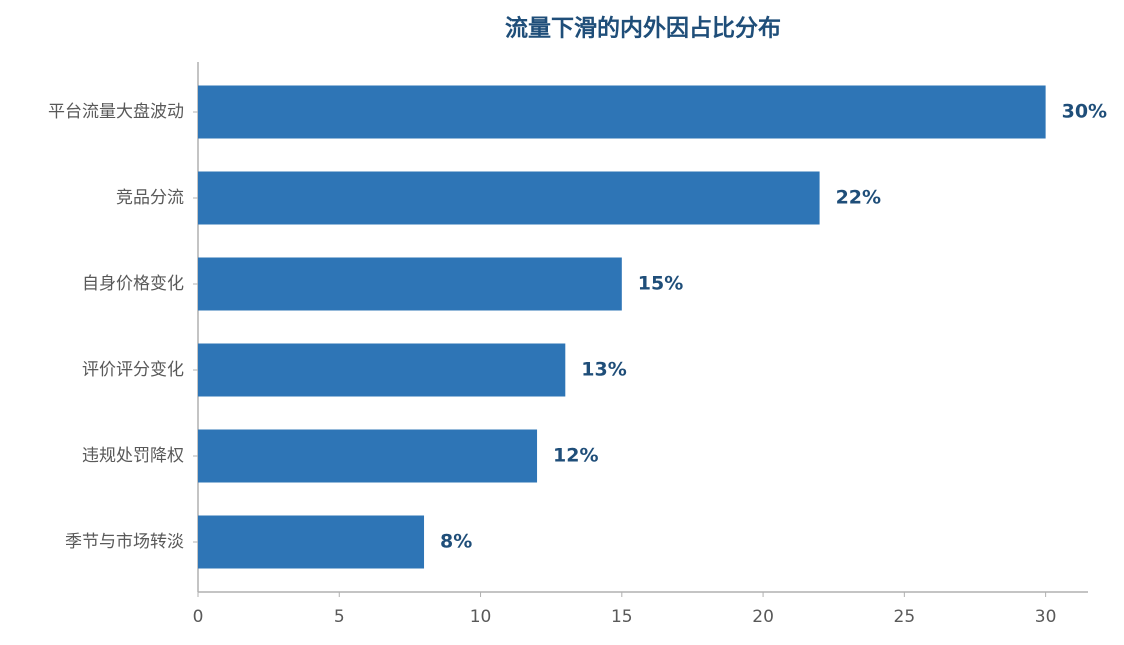 The image size is (1124, 645). Describe the element at coordinates (1084, 112) in the screenshot. I see `value-label: 30%` at that location.